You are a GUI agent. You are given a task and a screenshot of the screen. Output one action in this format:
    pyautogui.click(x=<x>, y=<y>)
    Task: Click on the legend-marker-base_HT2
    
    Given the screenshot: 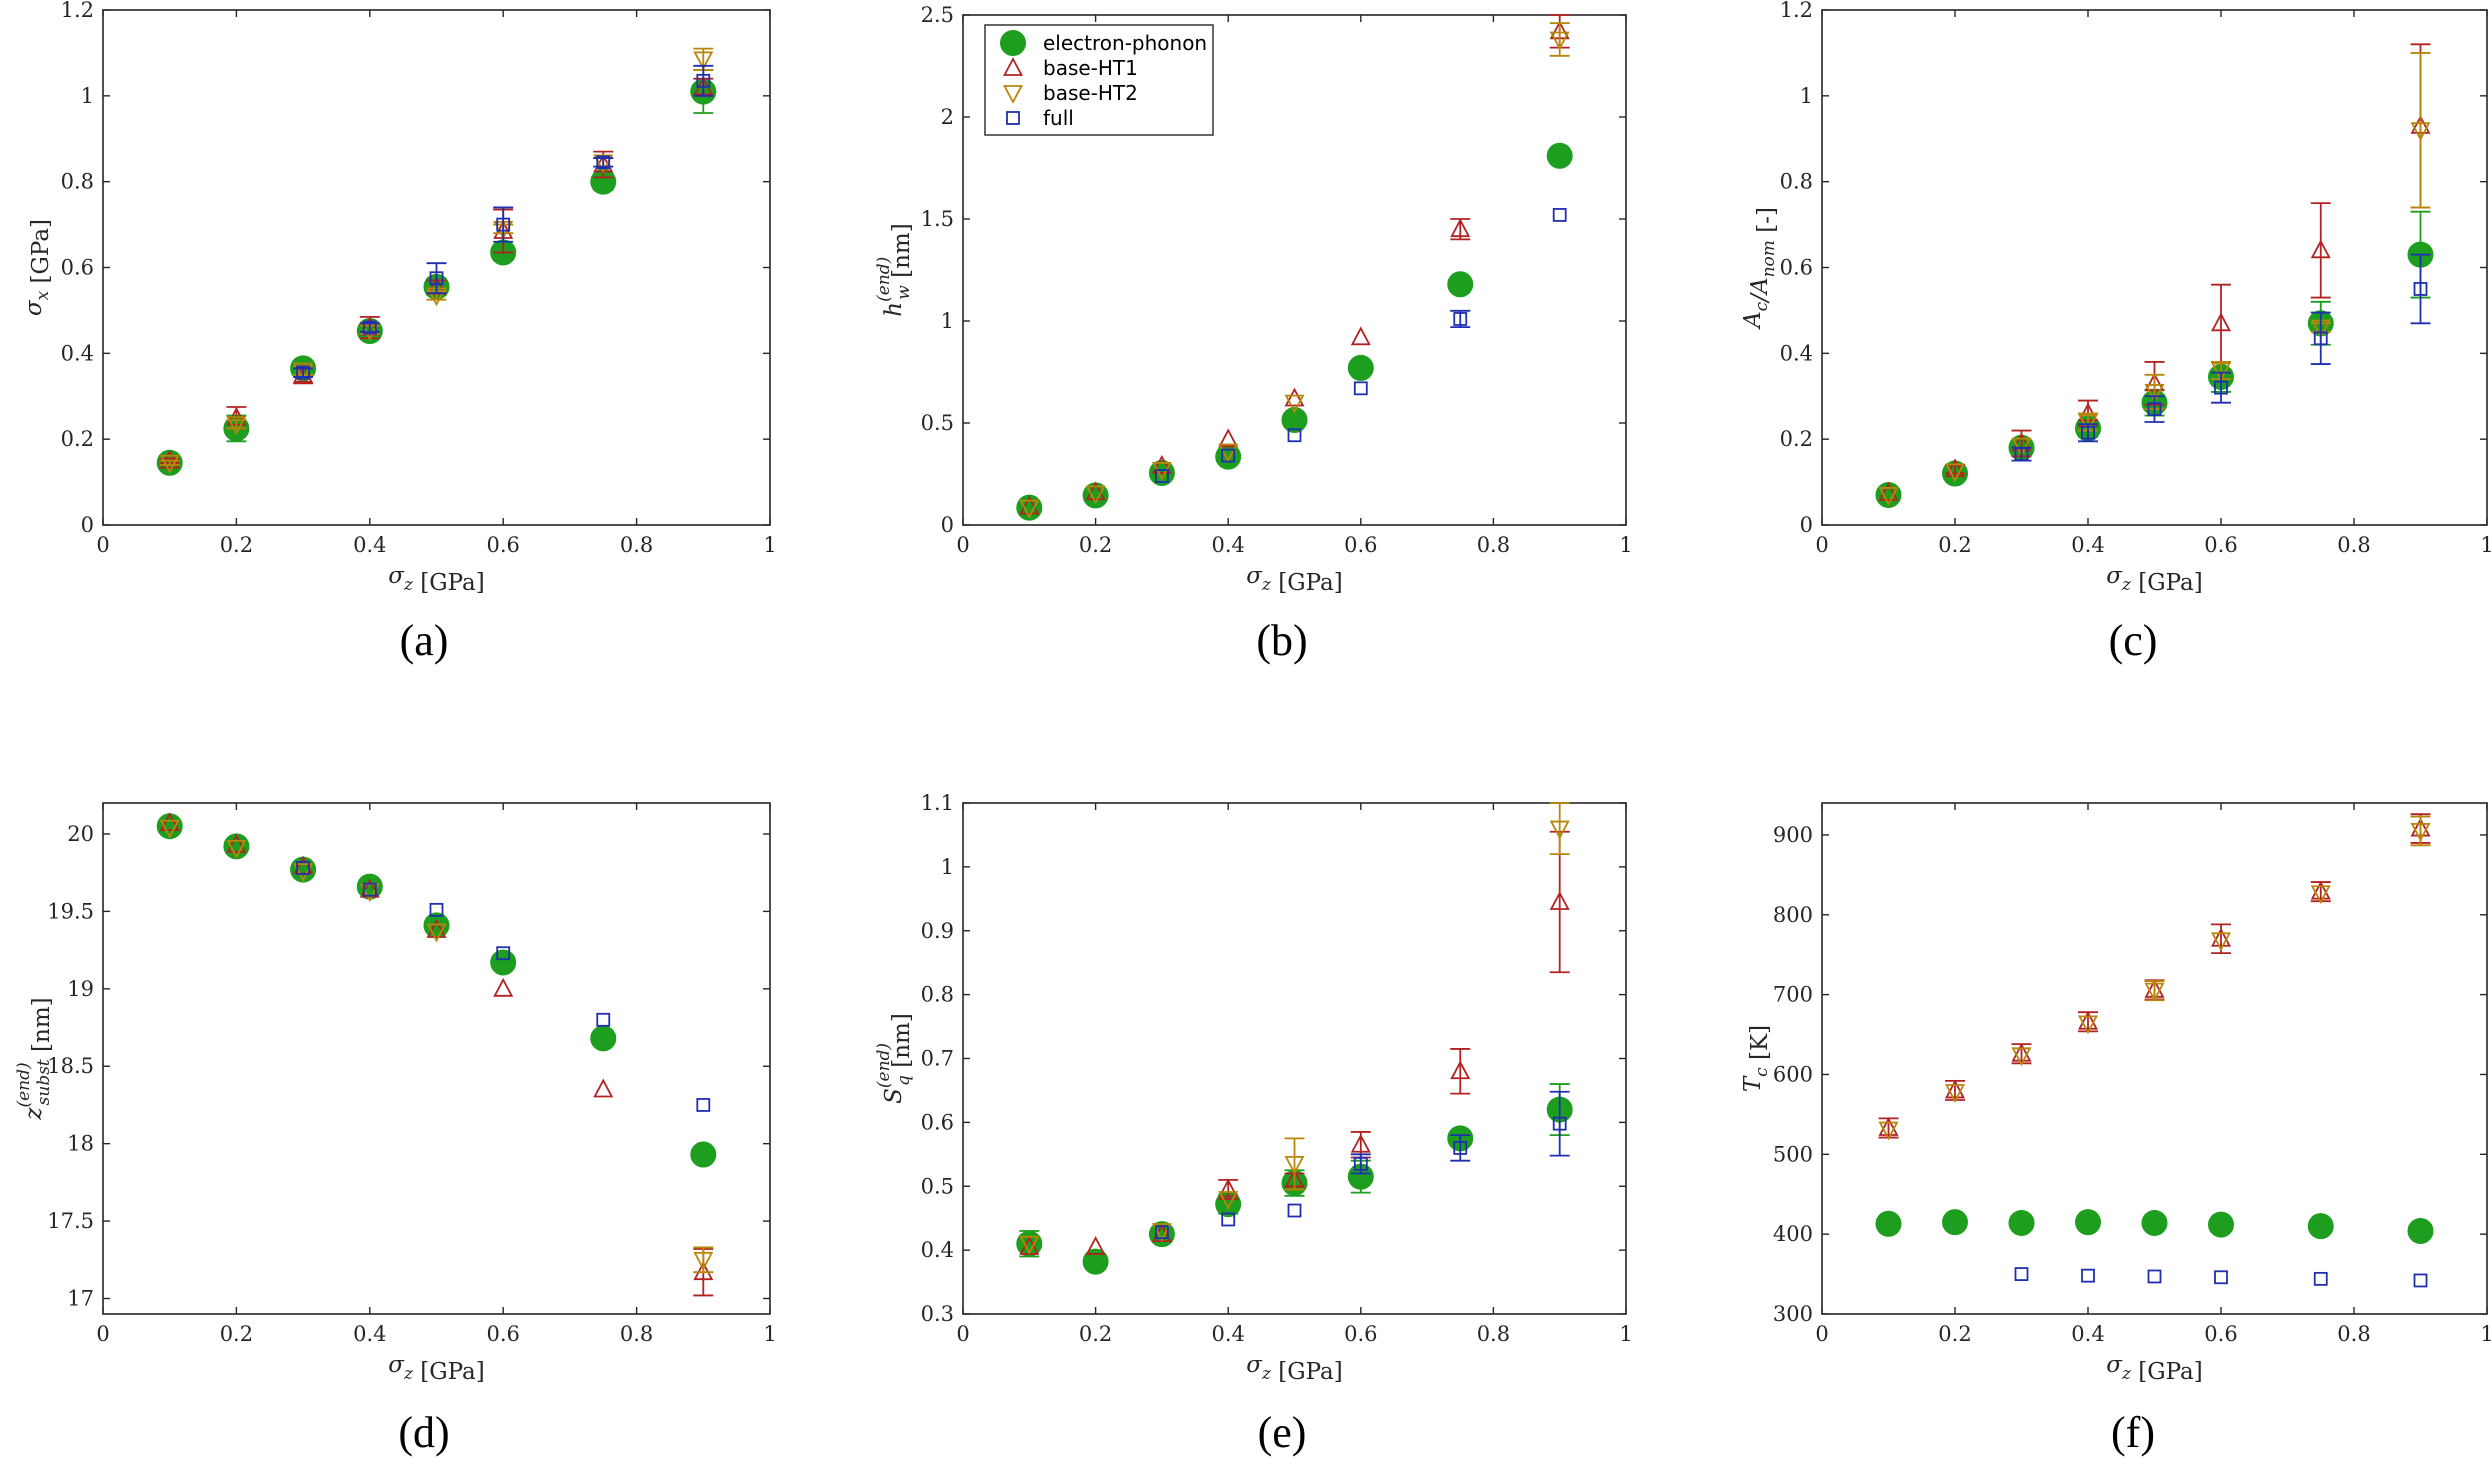 What is the action you would take?
    pyautogui.click(x=1013, y=94)
    